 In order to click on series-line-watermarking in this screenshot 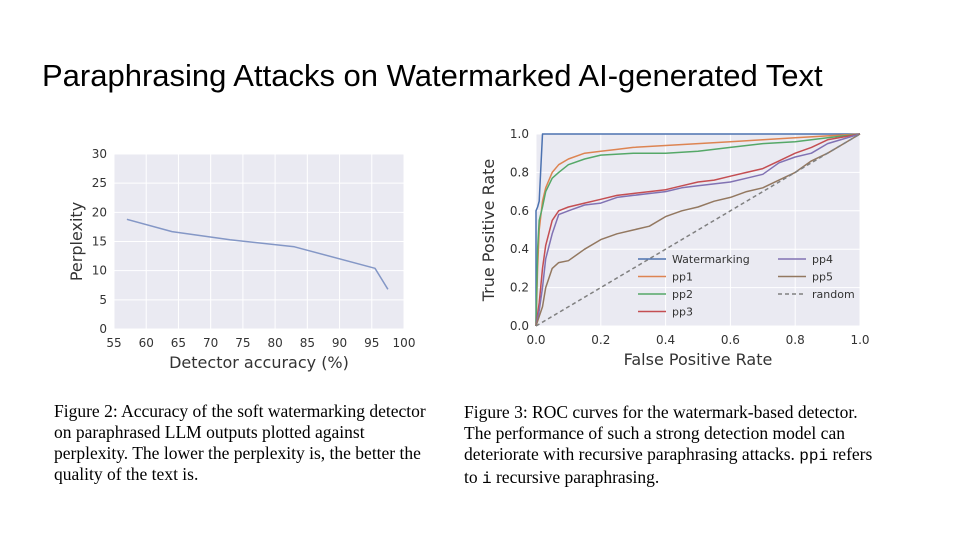, I will do `click(697, 229)`.